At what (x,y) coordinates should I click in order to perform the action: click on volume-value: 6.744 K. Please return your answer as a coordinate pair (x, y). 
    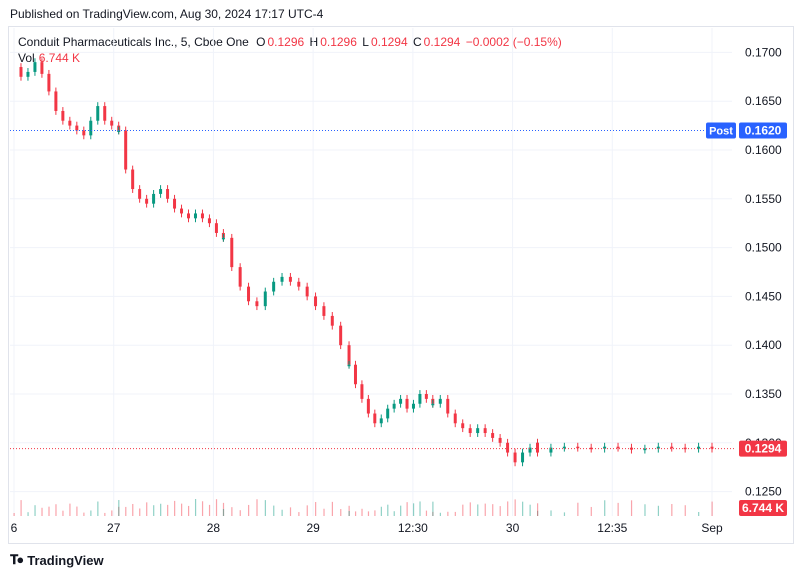
    Looking at the image, I should click on (59, 58).